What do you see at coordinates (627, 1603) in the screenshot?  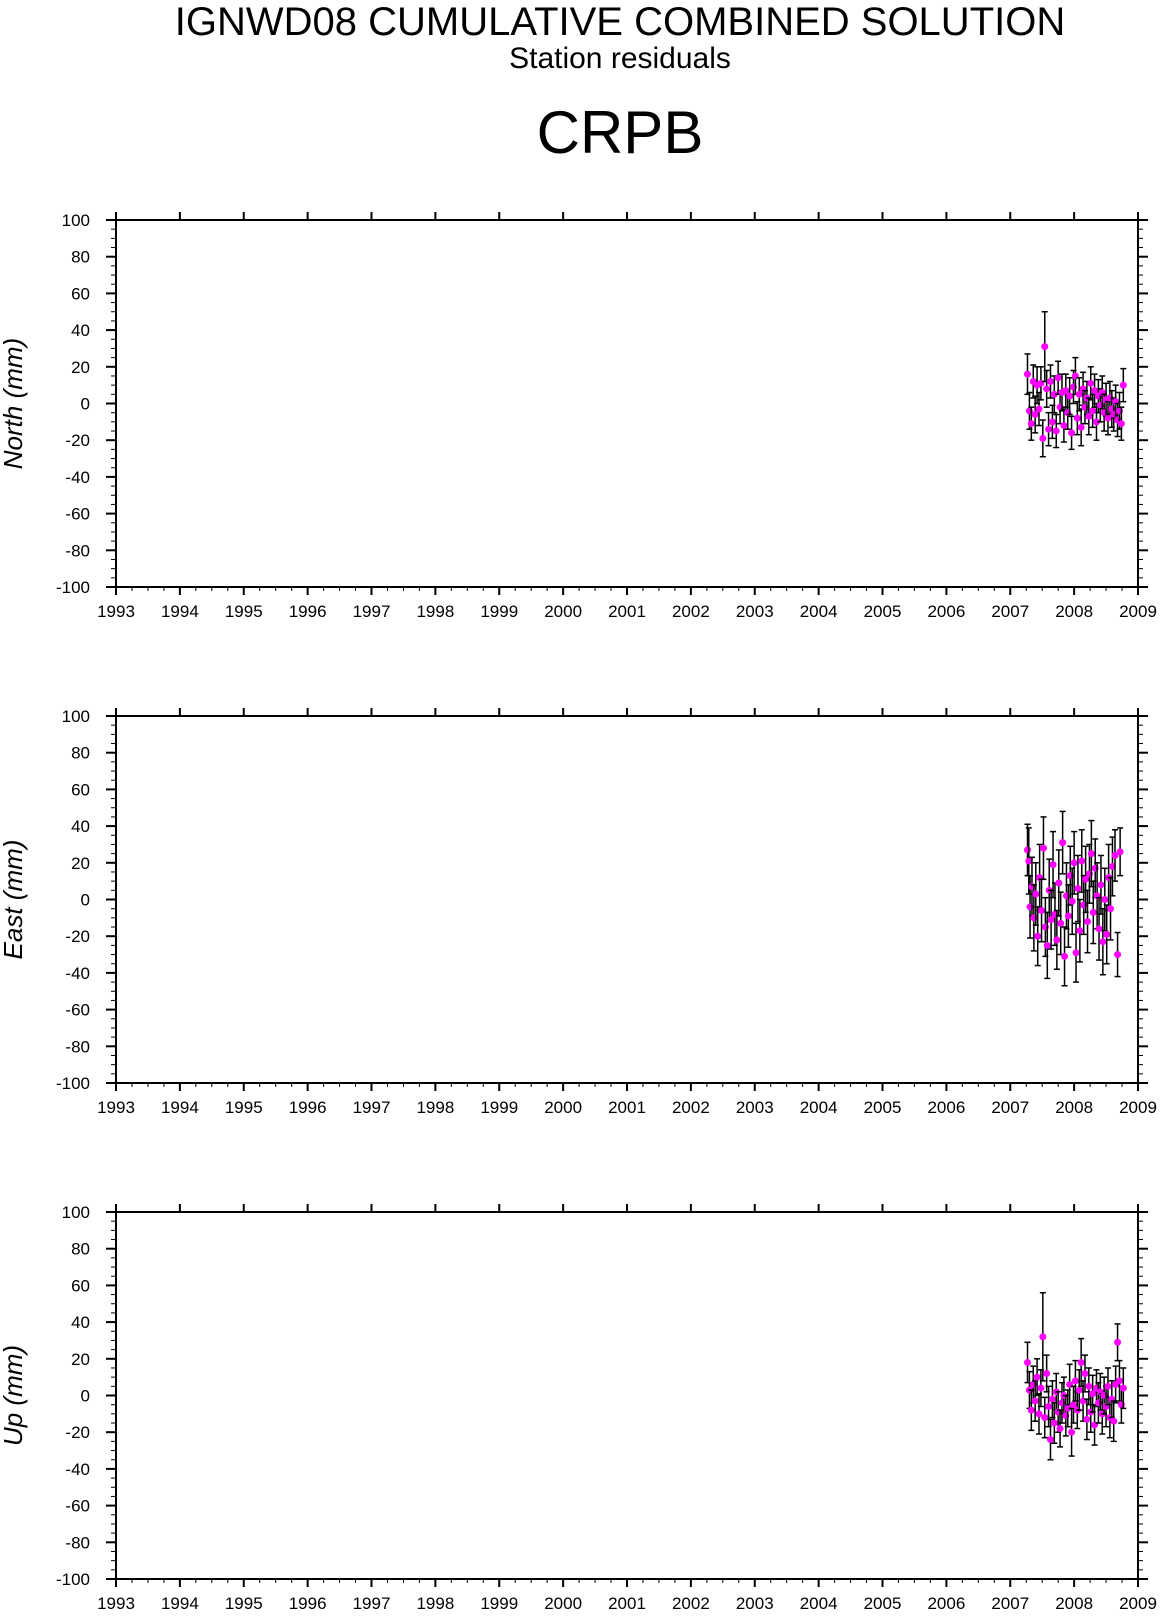 I see `x-tick-label: 2001` at bounding box center [627, 1603].